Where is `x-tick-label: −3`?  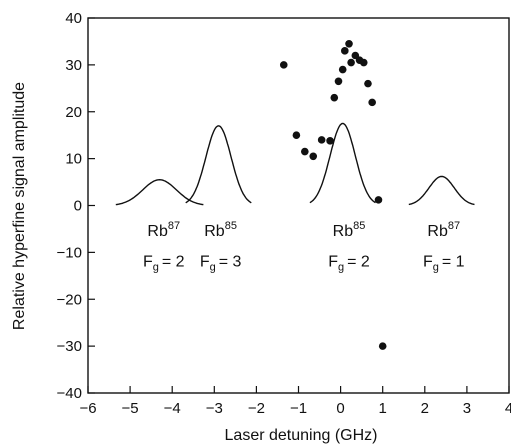
x-tick-label: −3 is located at coordinates (214, 408).